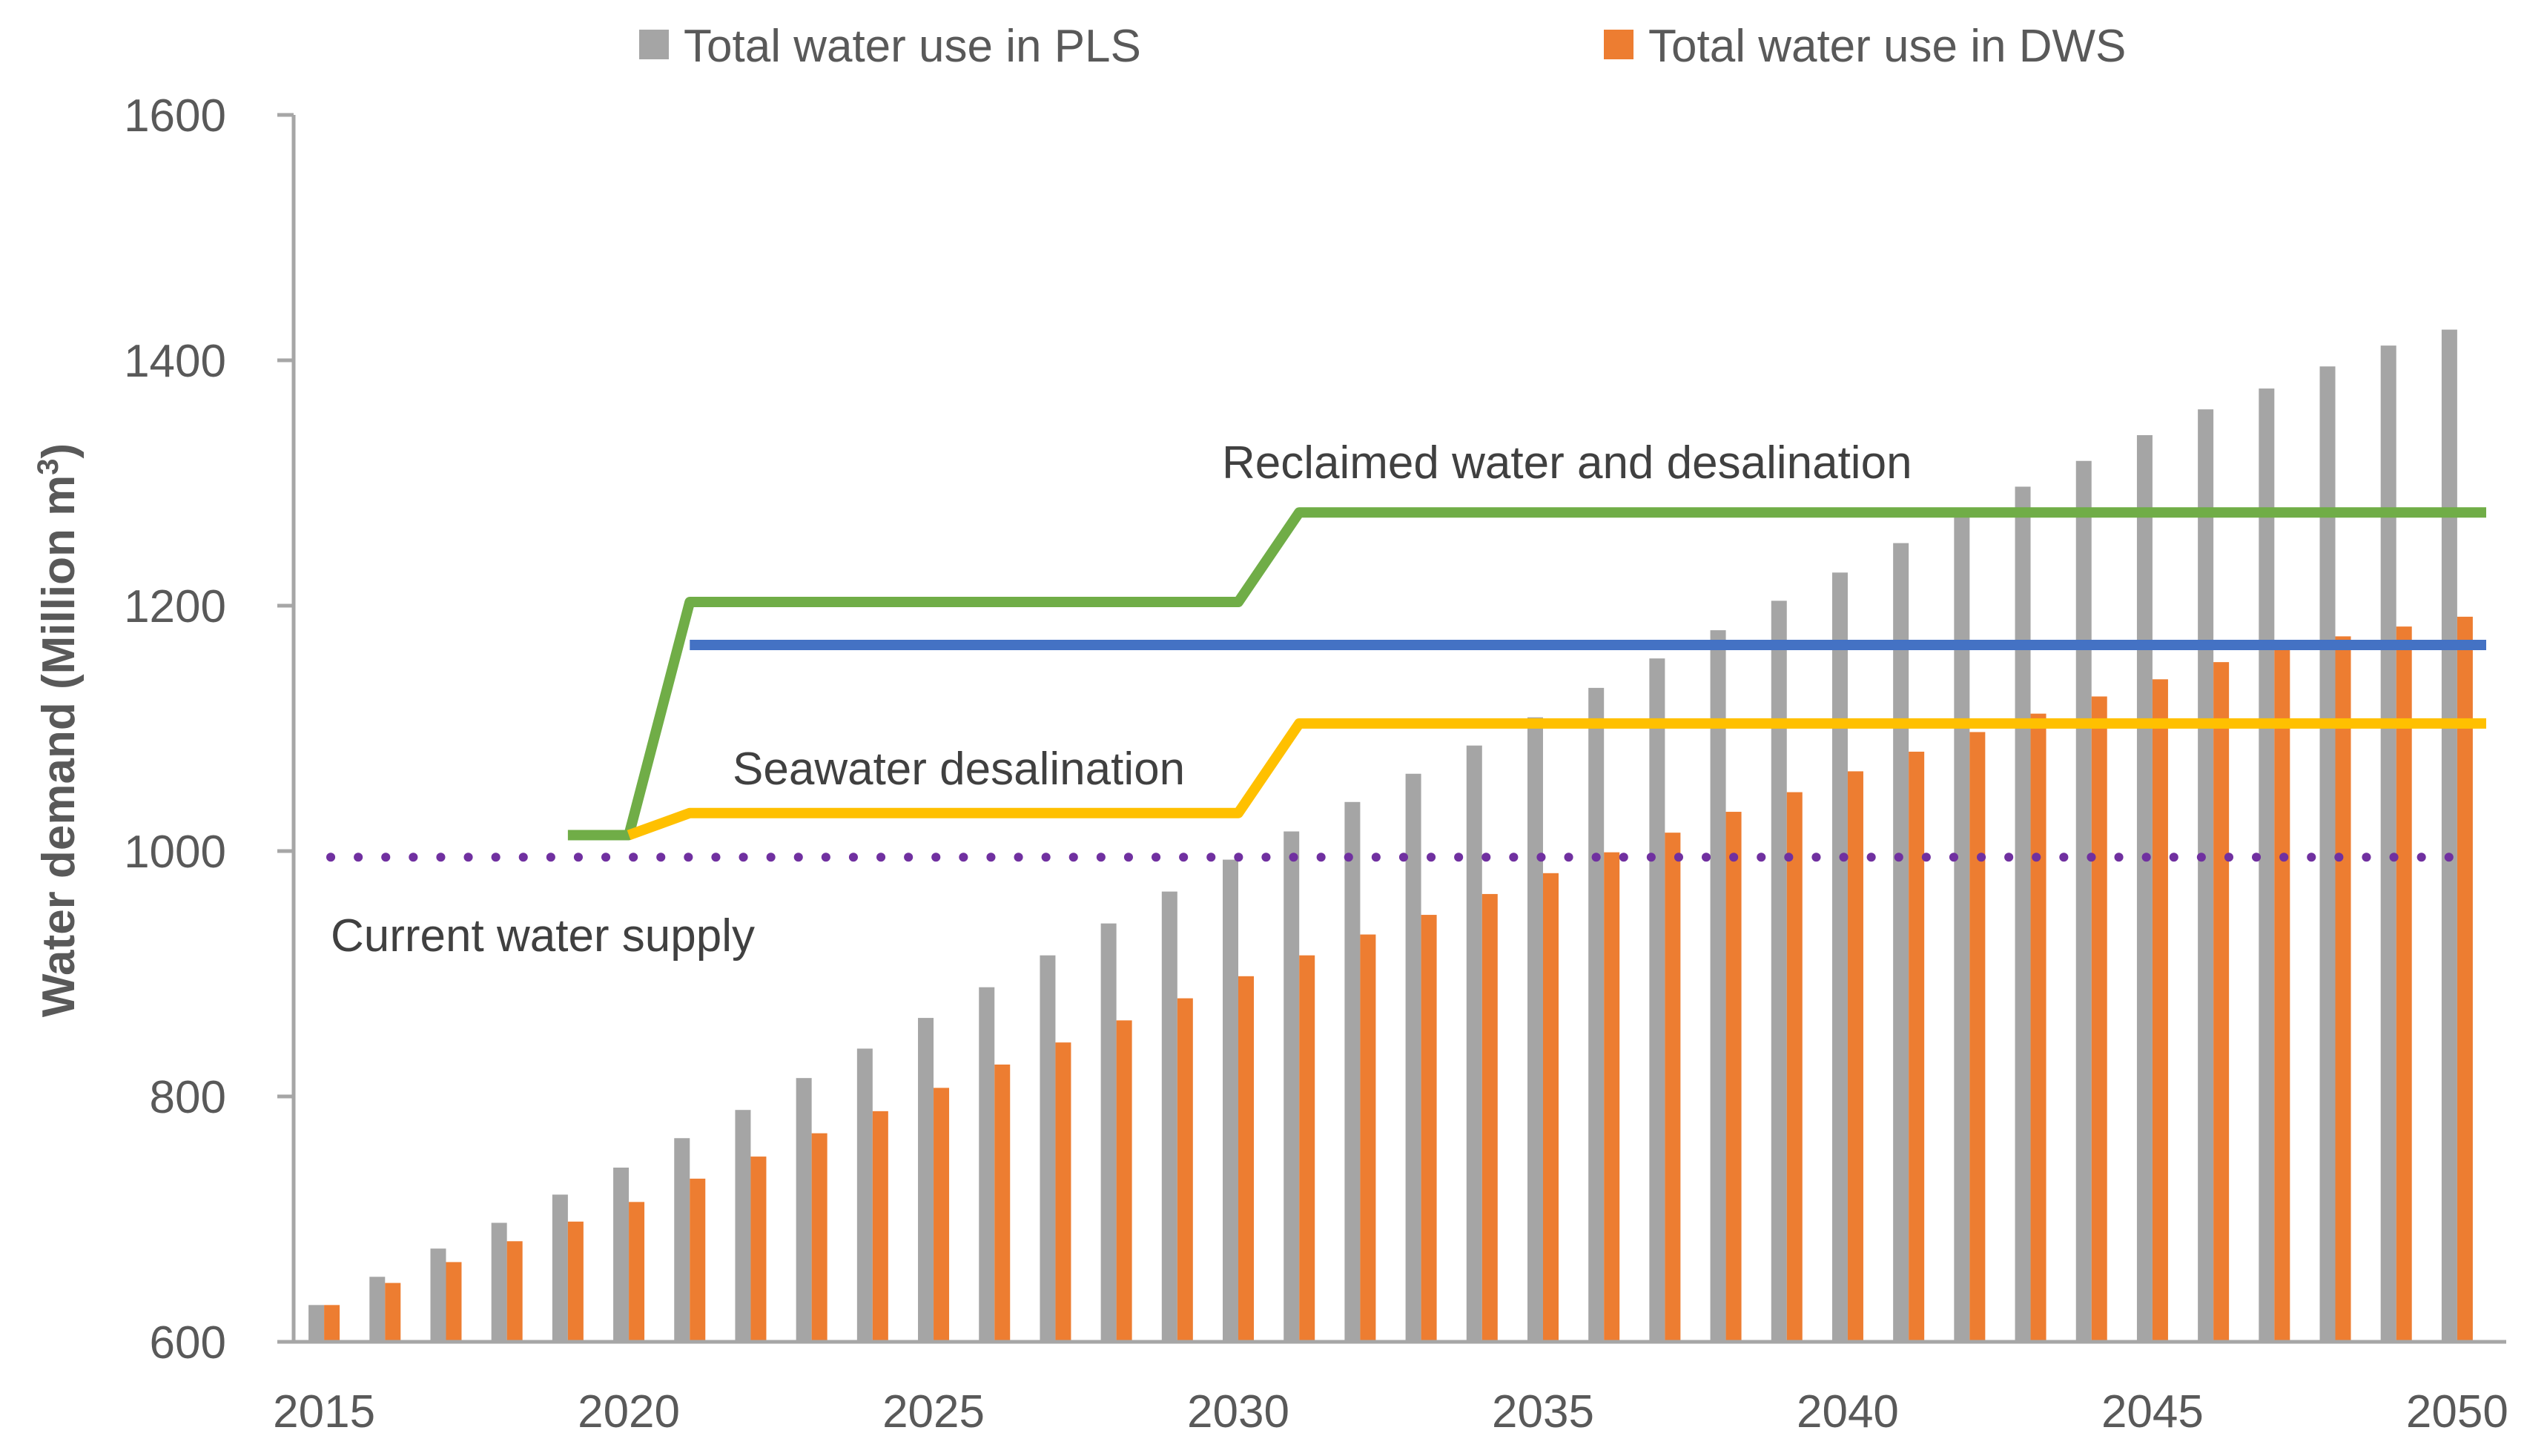 The width and height of the screenshot is (2547, 1456). What do you see at coordinates (59, 451) in the screenshot?
I see `y-axis-label-tail: )` at bounding box center [59, 451].